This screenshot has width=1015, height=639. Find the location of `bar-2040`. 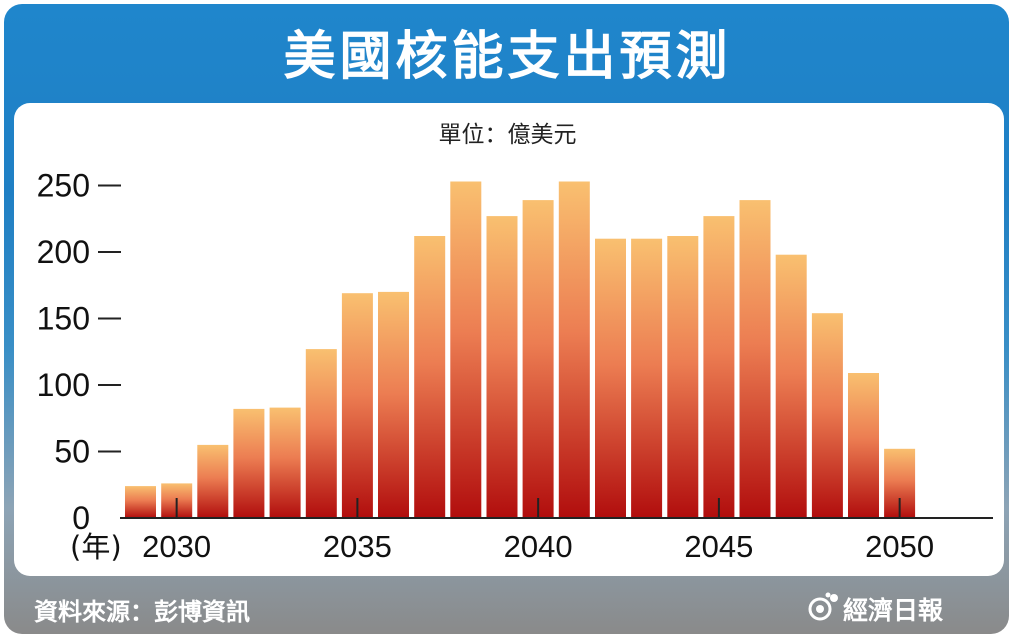

bar-2040 is located at coordinates (538, 359).